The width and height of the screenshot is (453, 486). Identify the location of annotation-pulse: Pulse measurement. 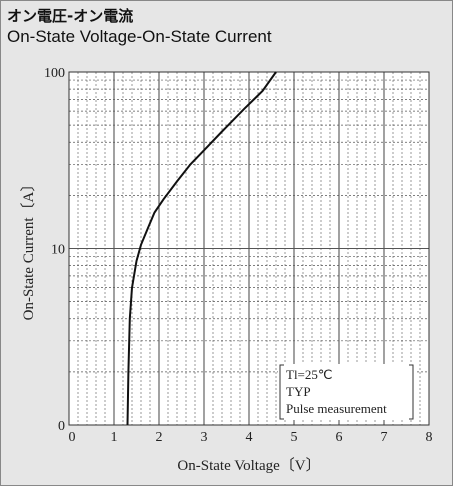
(336, 408).